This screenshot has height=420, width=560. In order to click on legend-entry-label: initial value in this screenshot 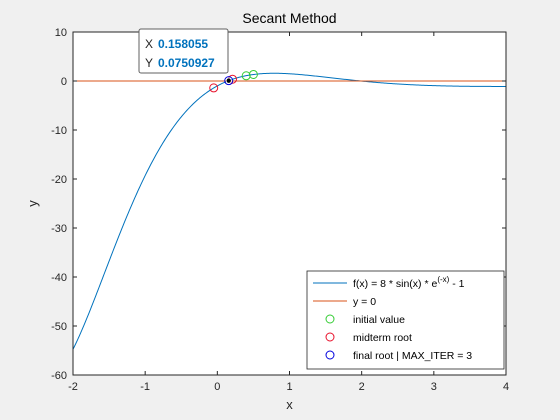, I will do `click(379, 320)`.